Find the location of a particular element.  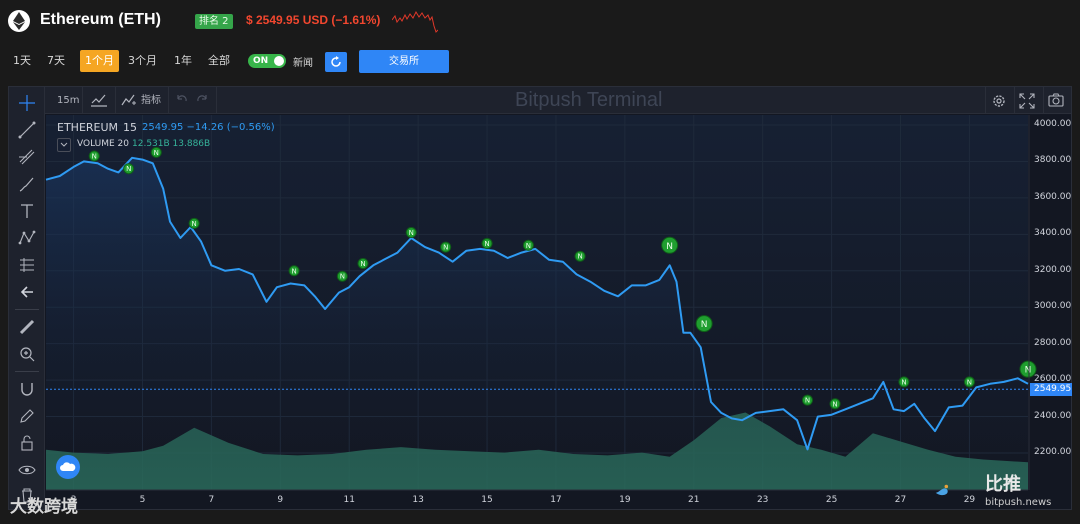

indicators-icon is located at coordinates (129, 101).